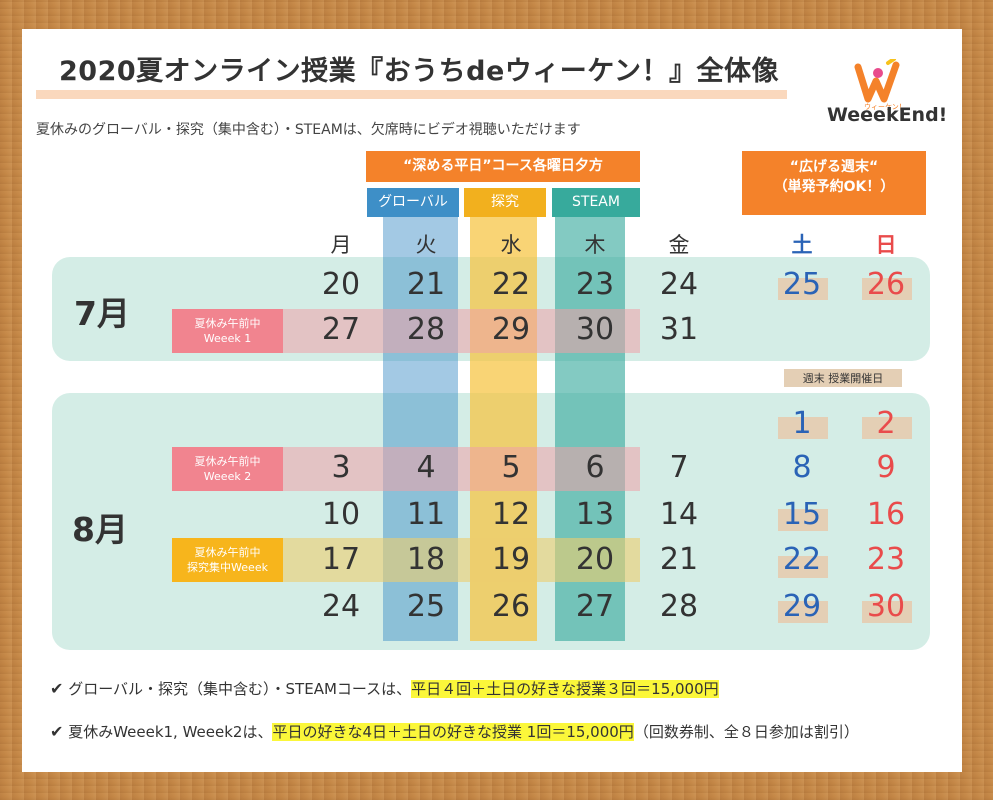  What do you see at coordinates (511, 245) in the screenshot?
I see `dow-wed: 水` at bounding box center [511, 245].